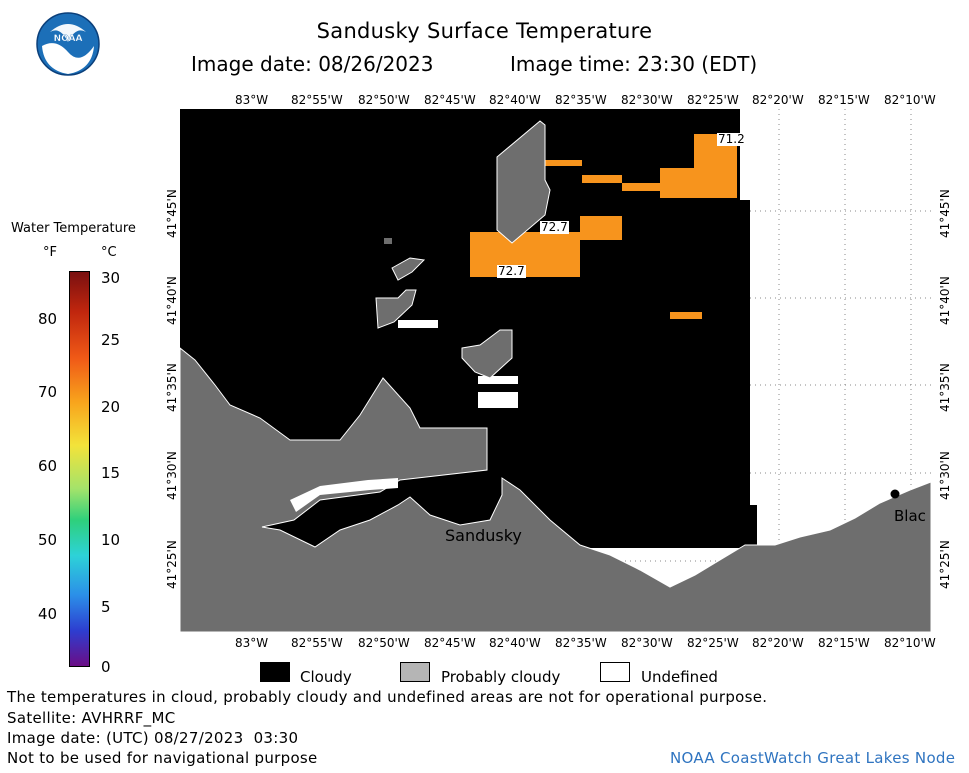  Describe the element at coordinates (679, 677) in the screenshot. I see `key-label-undefined: Undefined` at that location.